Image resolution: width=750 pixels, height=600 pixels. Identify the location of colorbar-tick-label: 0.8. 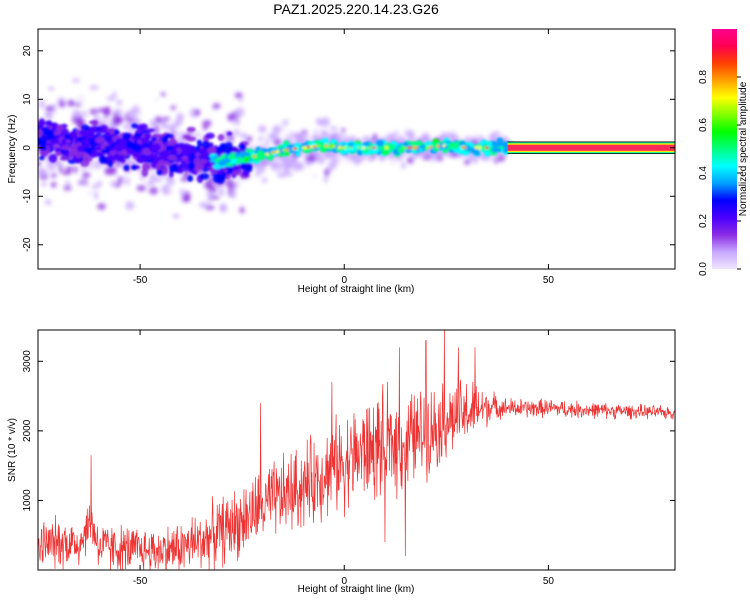
(703, 77).